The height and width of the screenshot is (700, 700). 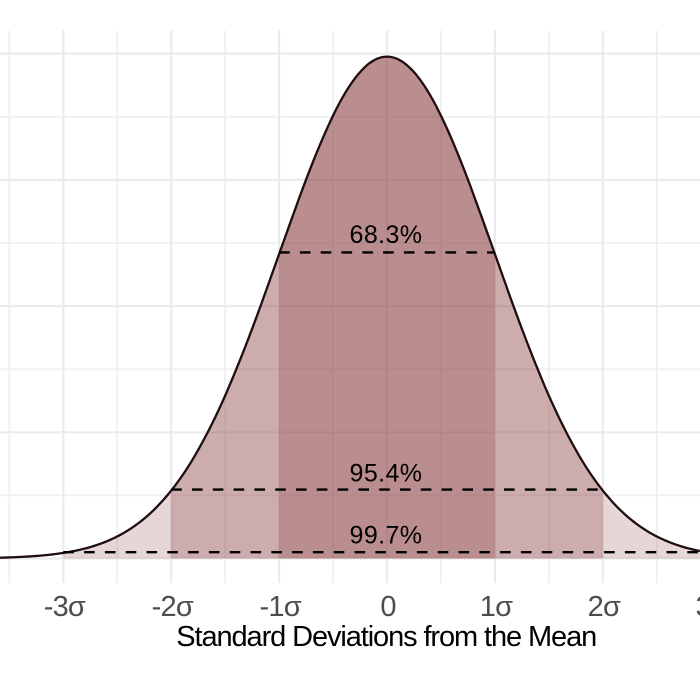 I want to click on svg-text: 99.7%, so click(x=386, y=536).